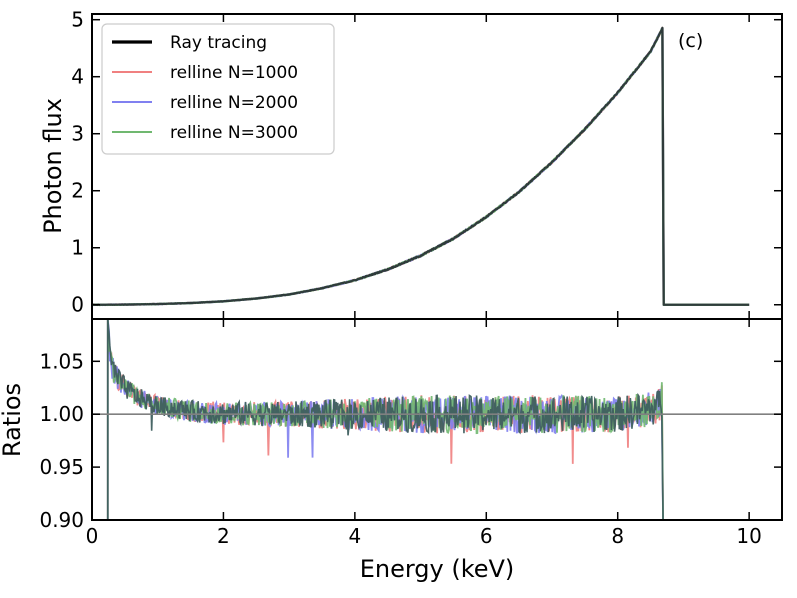  Describe the element at coordinates (77, 248) in the screenshot. I see `top-ytick-label: 1` at that location.